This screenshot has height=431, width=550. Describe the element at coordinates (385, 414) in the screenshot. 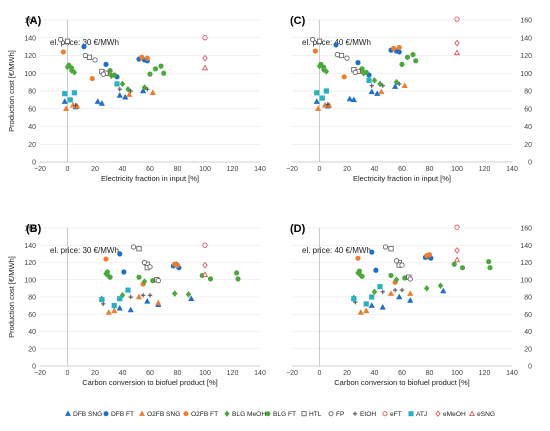

I see `legend-marker-eft` at that location.